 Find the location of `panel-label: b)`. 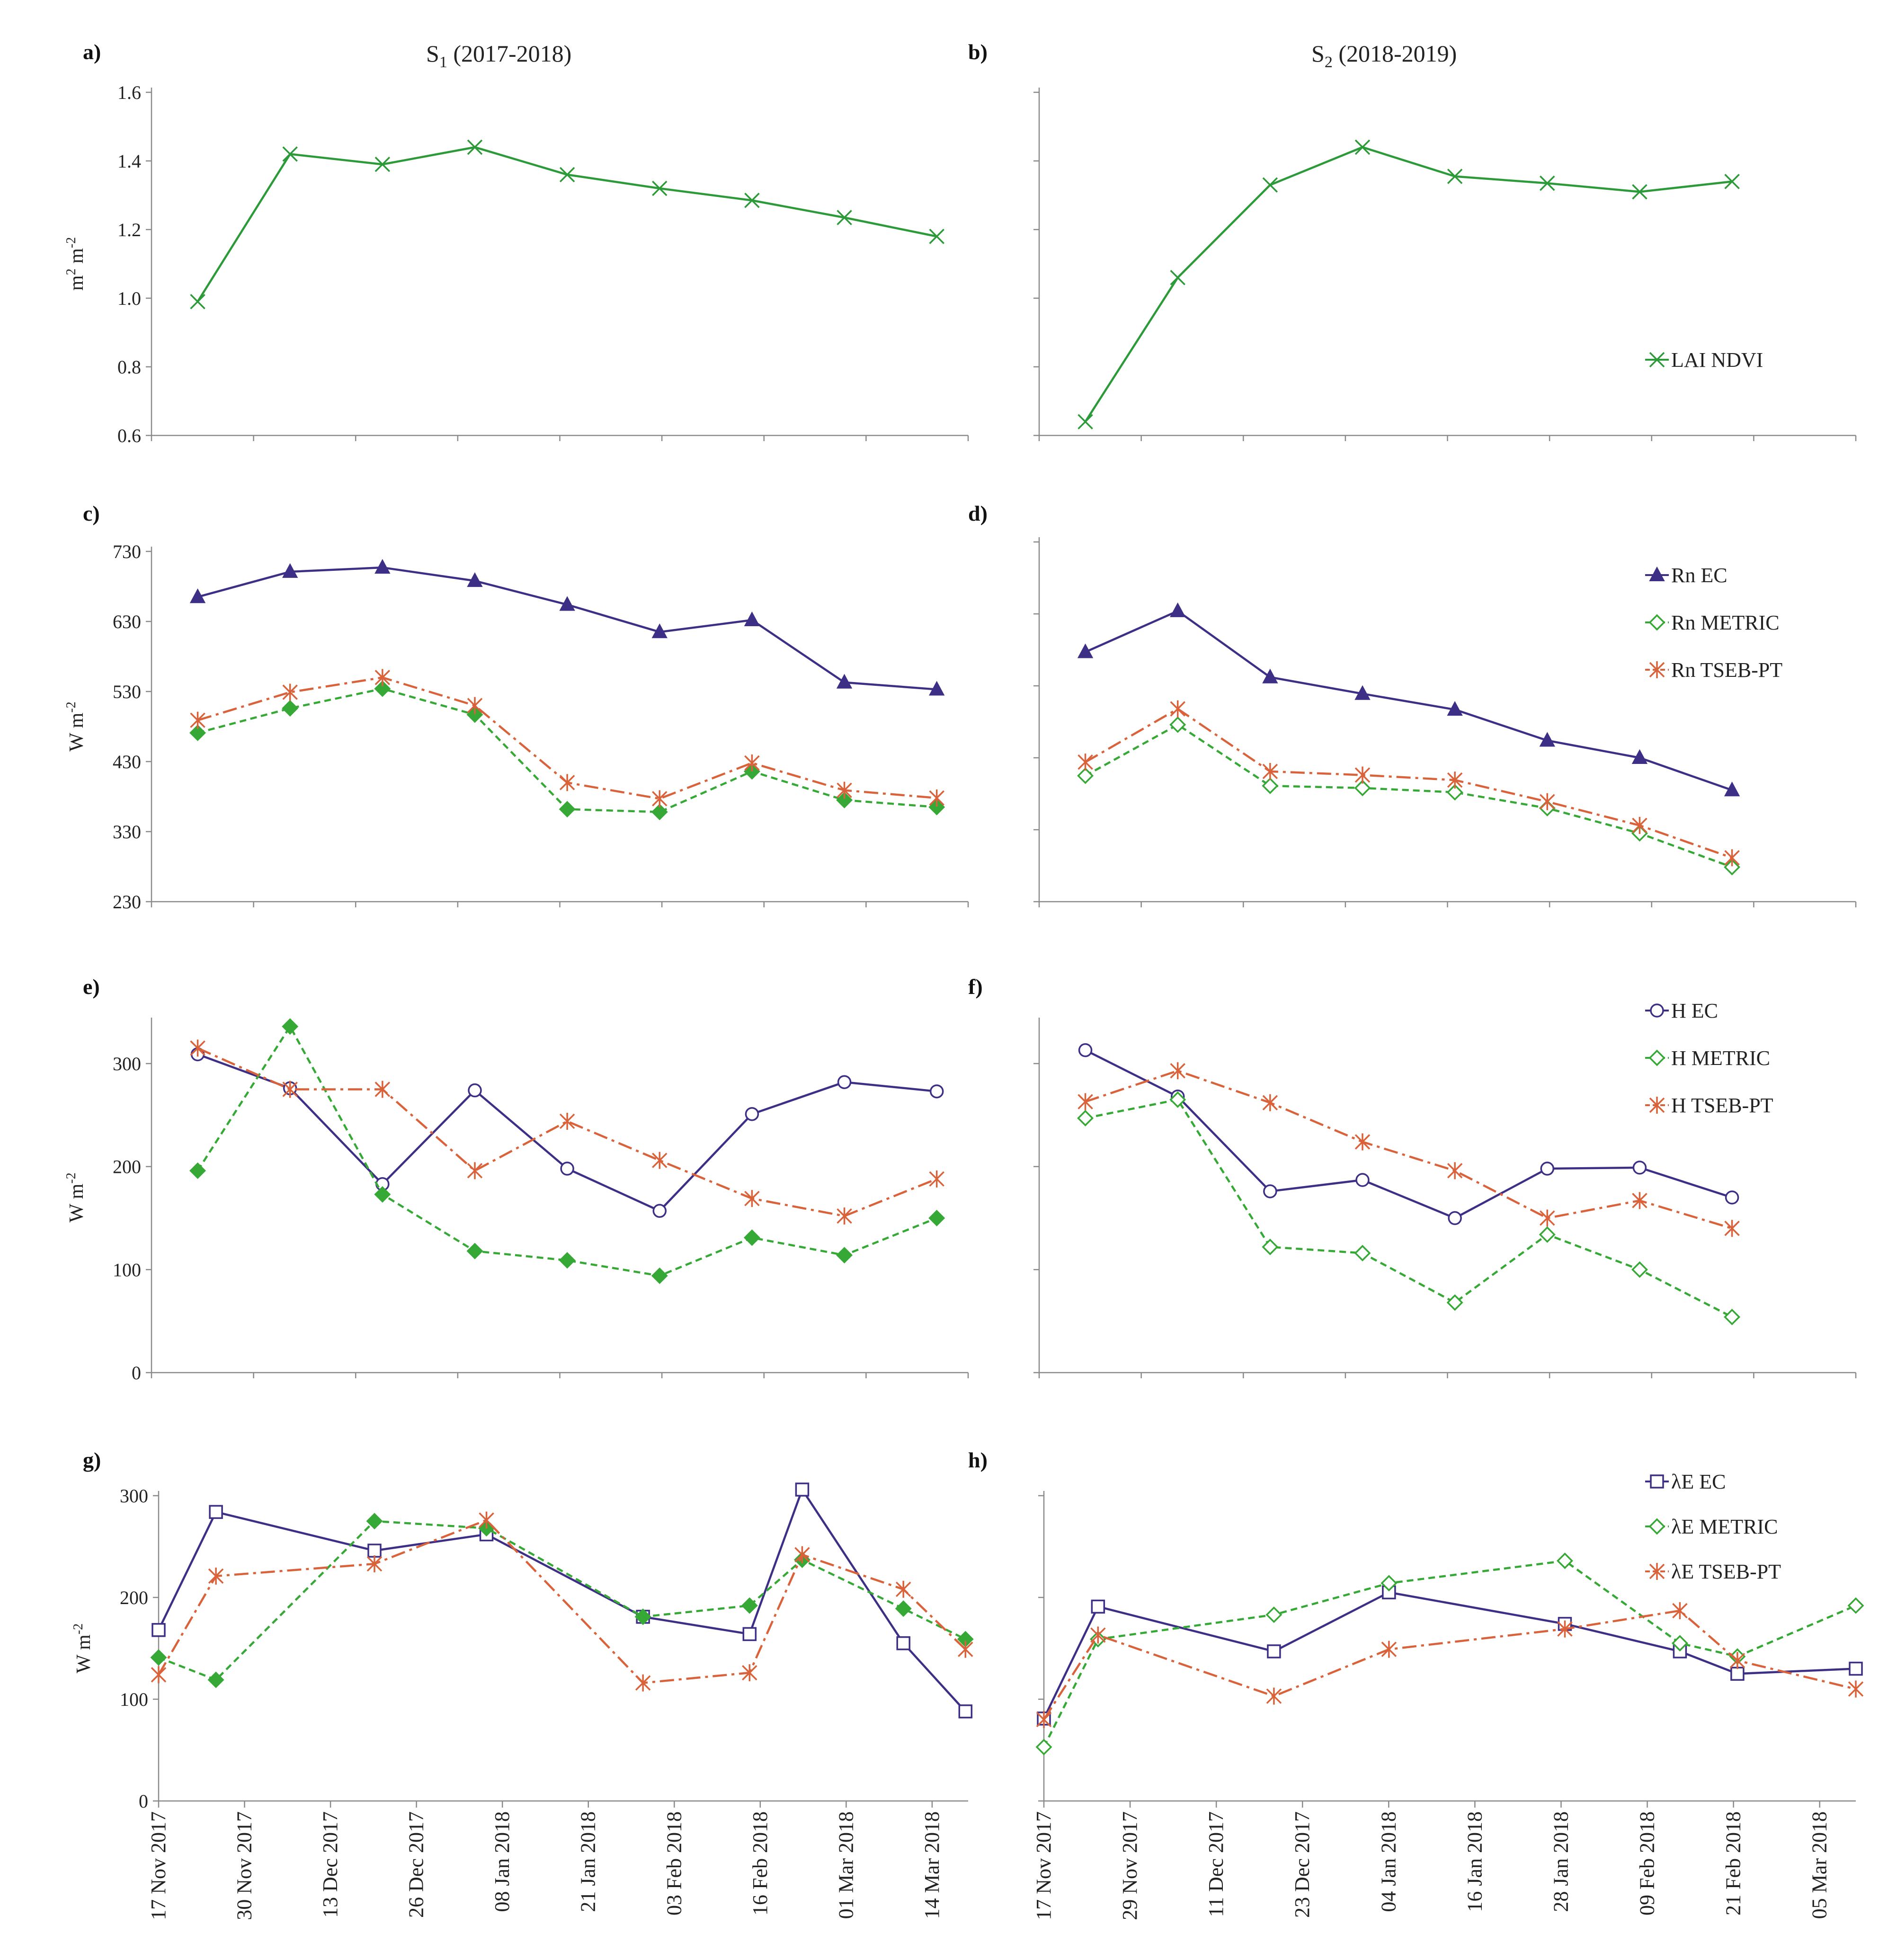

panel-label: b) is located at coordinates (978, 52).